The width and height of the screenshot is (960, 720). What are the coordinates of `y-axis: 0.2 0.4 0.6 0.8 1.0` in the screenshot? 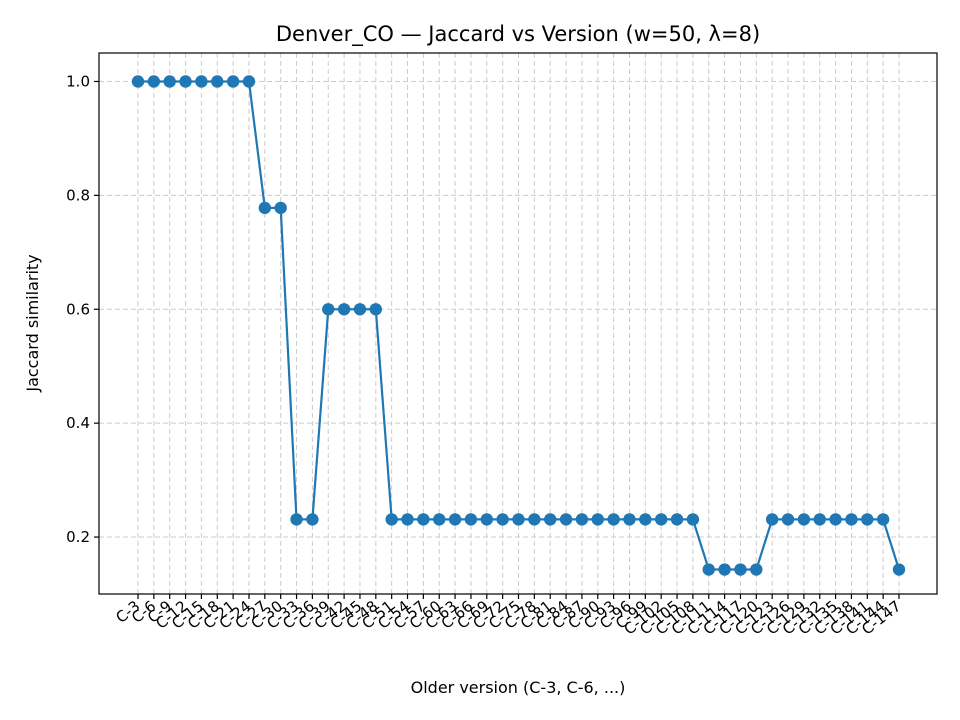 It's located at (82, 309).